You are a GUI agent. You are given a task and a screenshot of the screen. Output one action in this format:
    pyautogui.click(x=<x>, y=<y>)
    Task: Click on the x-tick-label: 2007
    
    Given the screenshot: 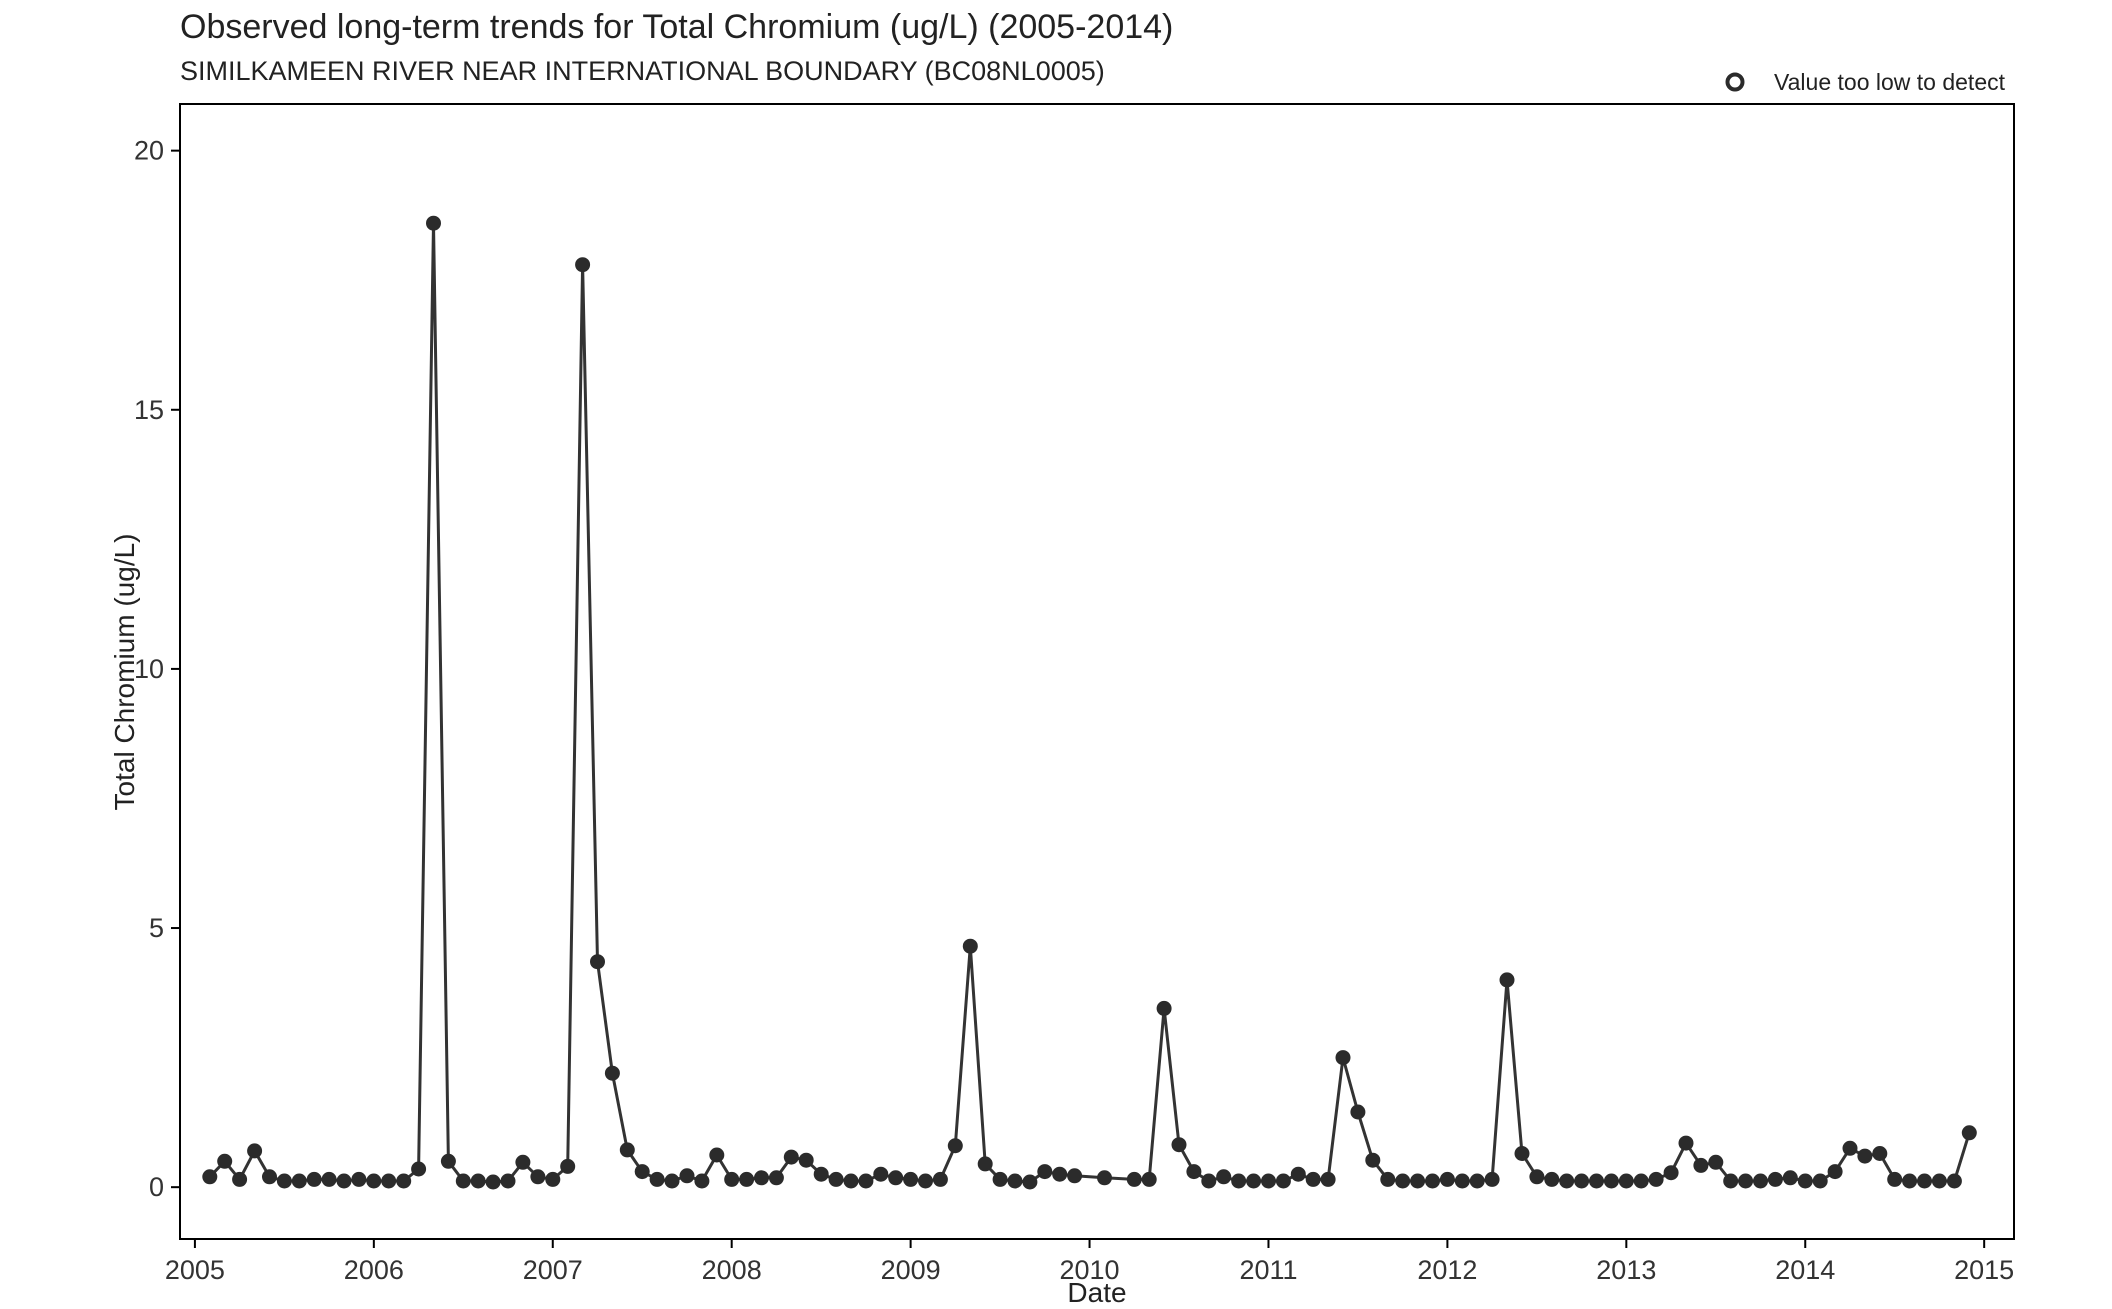 What is the action you would take?
    pyautogui.click(x=553, y=1270)
    